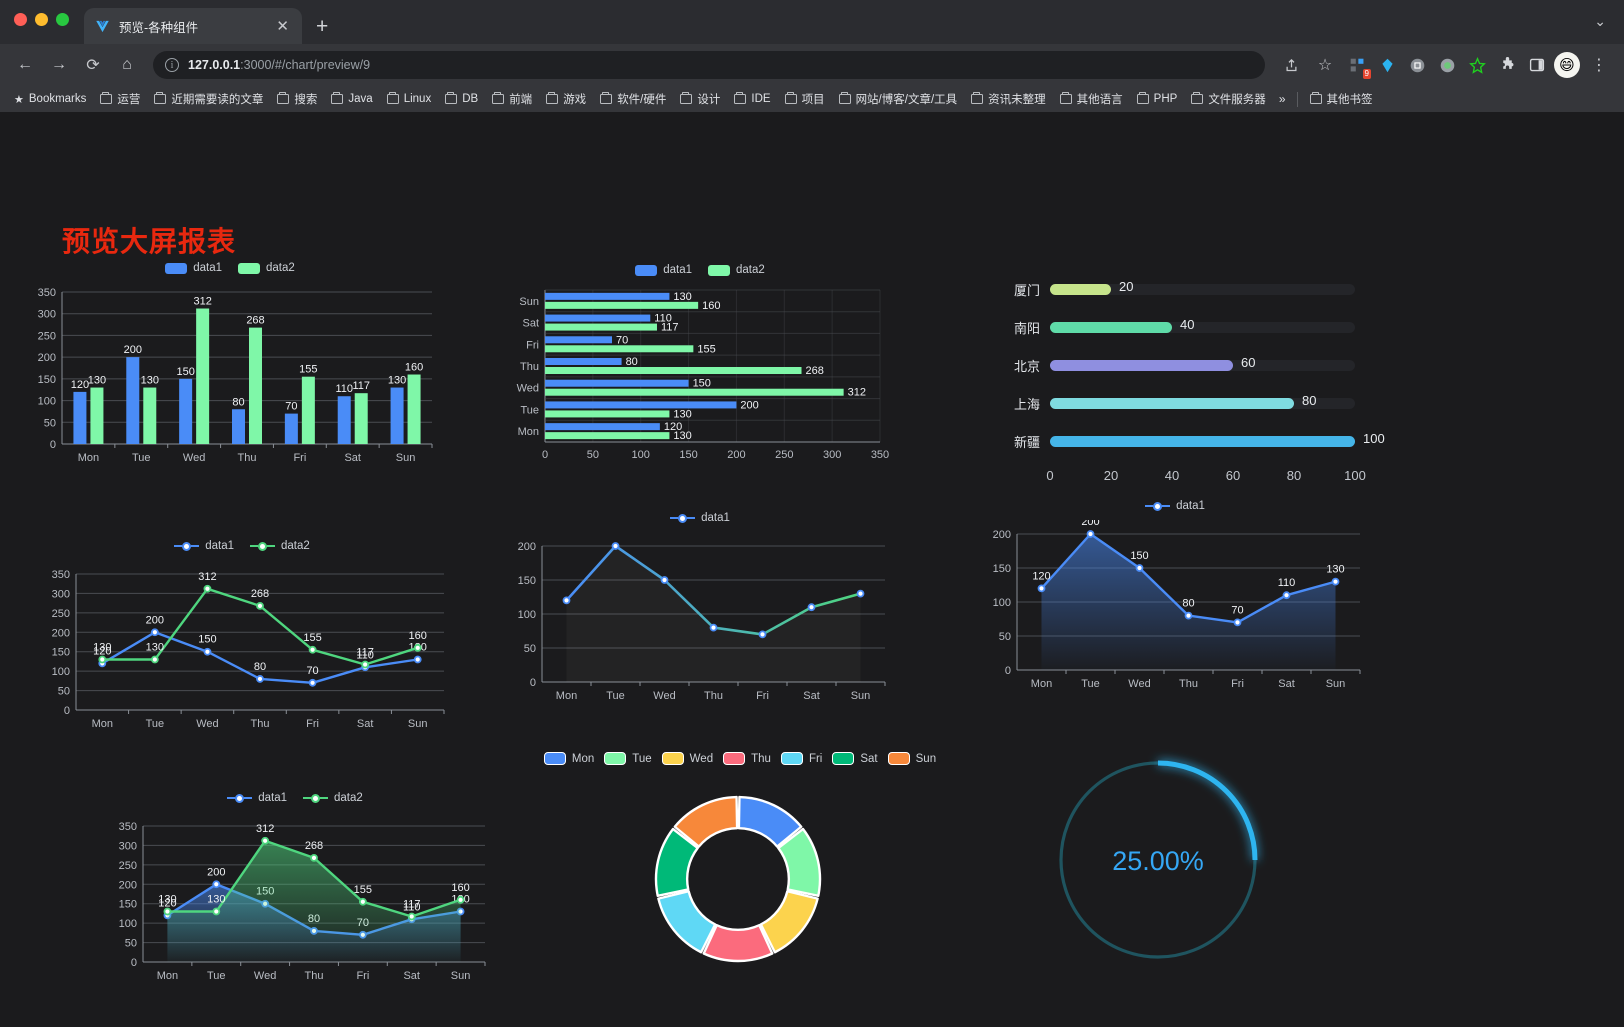  What do you see at coordinates (1374, 438) in the screenshot?
I see `progress-value: 100` at bounding box center [1374, 438].